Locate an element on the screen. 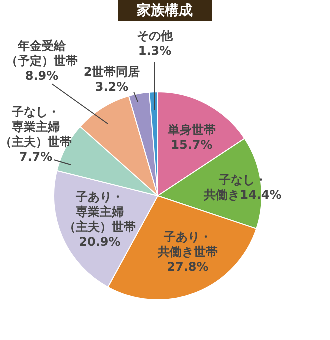  data-label: 3.2% is located at coordinates (112, 87).